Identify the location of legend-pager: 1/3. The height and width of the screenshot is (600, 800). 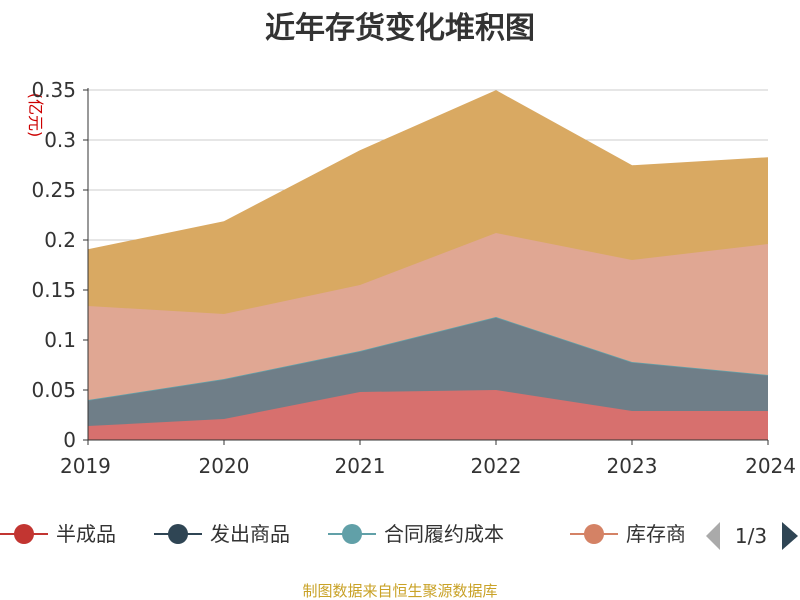
(752, 536).